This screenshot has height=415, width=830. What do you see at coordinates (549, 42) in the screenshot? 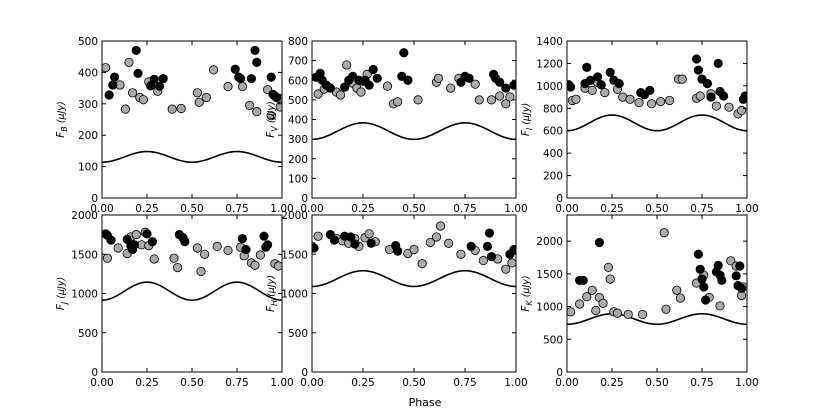
I see `y-tick-label: 1400` at bounding box center [549, 42].